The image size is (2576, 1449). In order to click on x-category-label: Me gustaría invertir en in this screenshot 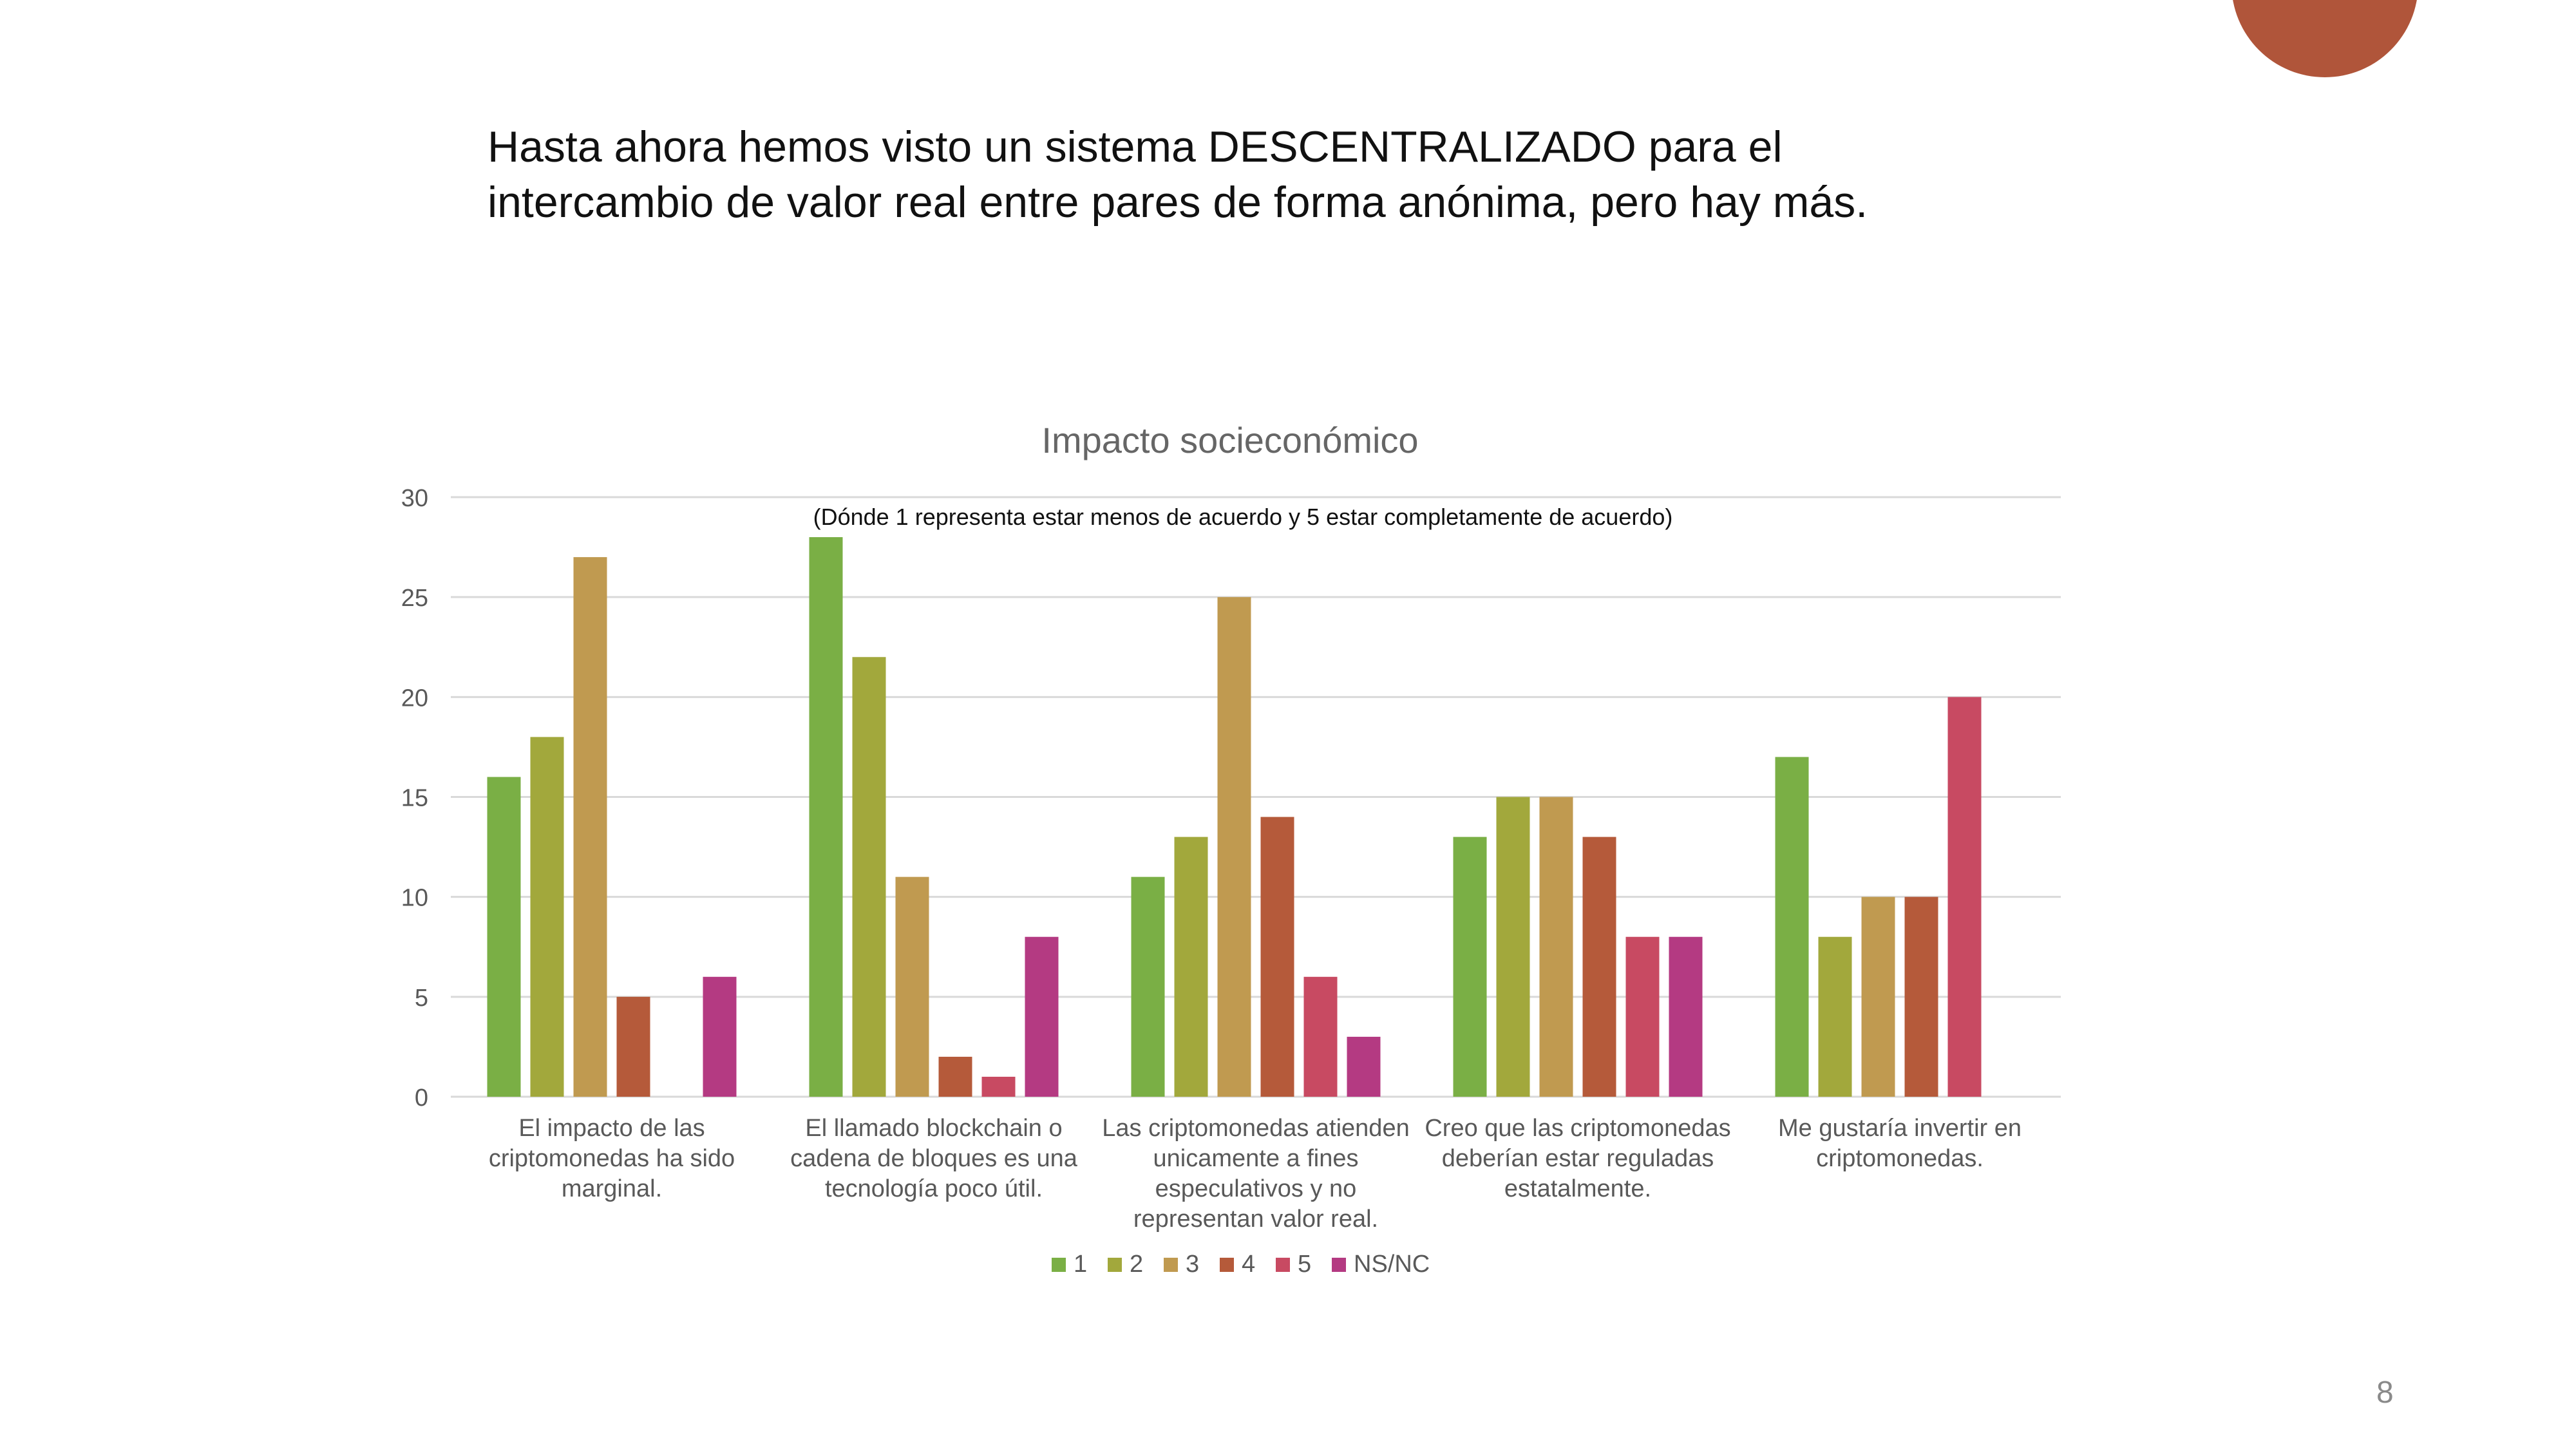, I will do `click(1900, 1128)`.